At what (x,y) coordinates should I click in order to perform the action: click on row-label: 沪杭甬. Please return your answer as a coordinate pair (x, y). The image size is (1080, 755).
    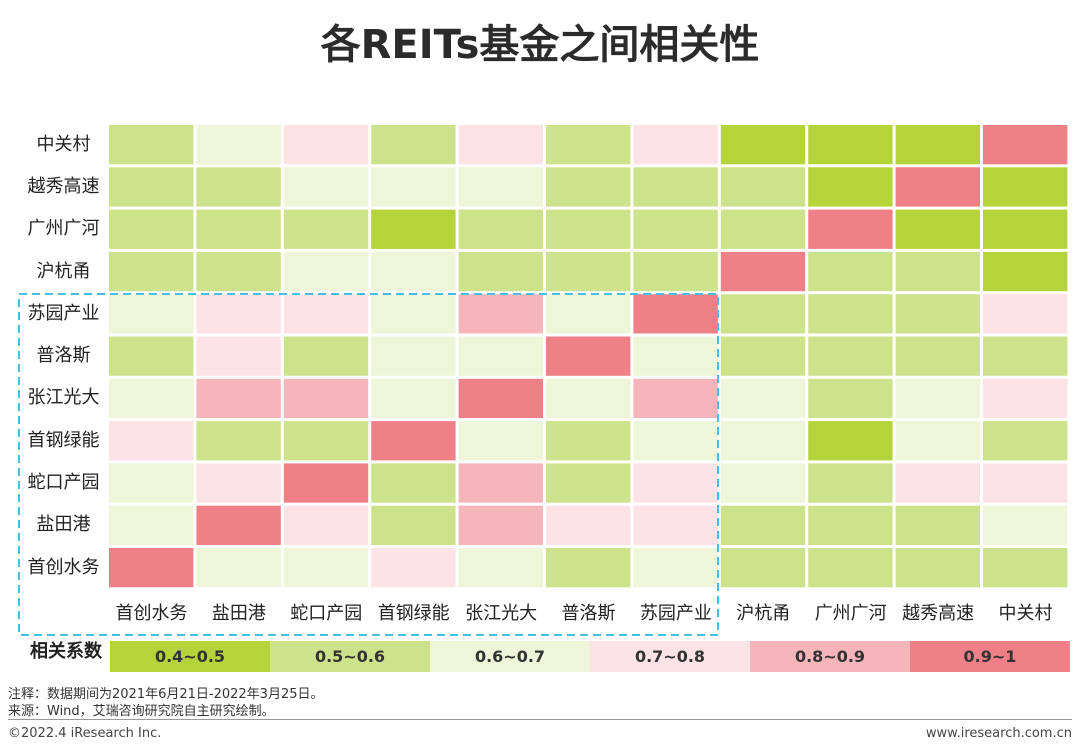
    Looking at the image, I should click on (63, 271).